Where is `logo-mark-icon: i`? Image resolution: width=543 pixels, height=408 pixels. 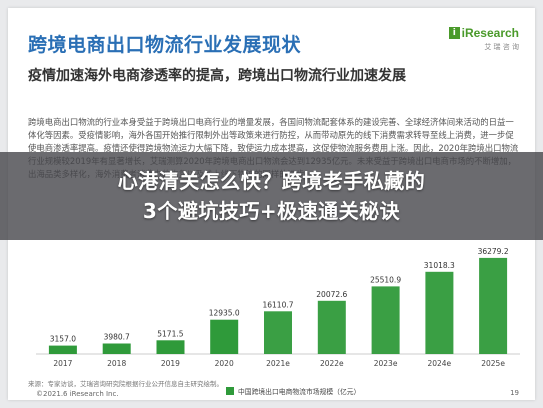 logo-mark-icon: i is located at coordinates (454, 33).